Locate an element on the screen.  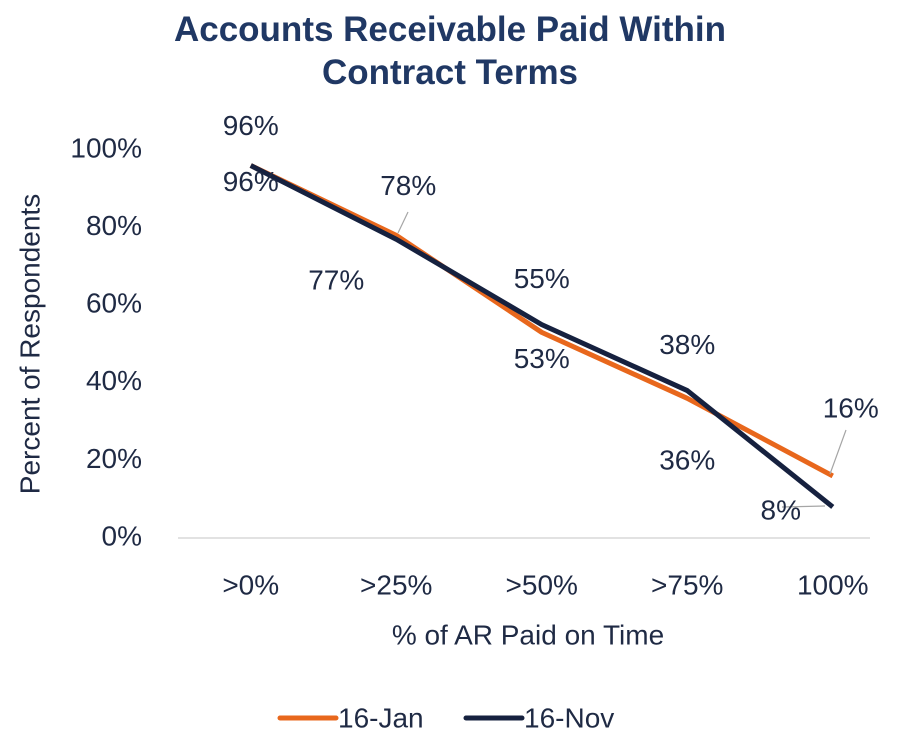
data-label: 53% is located at coordinates (542, 358).